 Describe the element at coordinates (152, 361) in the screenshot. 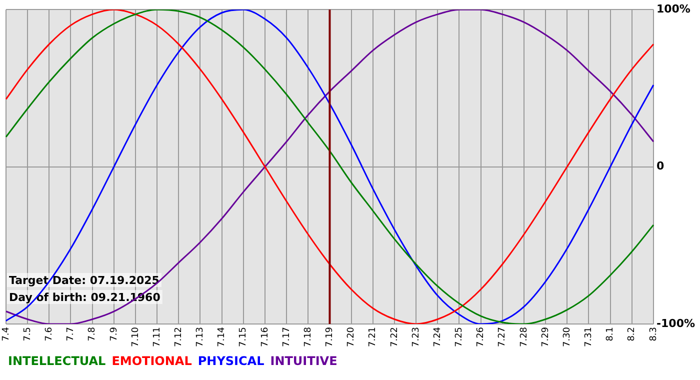

I see `text: EMOTIONAL` at that location.